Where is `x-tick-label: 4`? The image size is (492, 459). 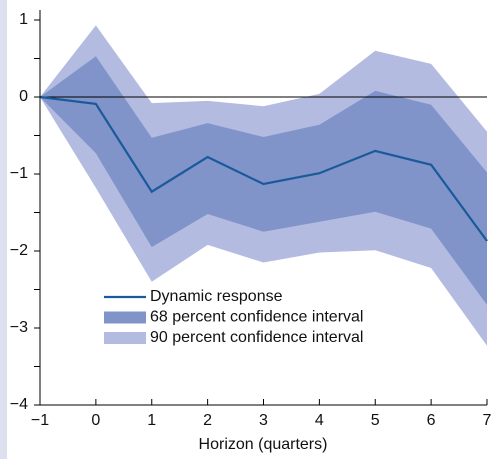 x-tick-label: 4 is located at coordinates (319, 420).